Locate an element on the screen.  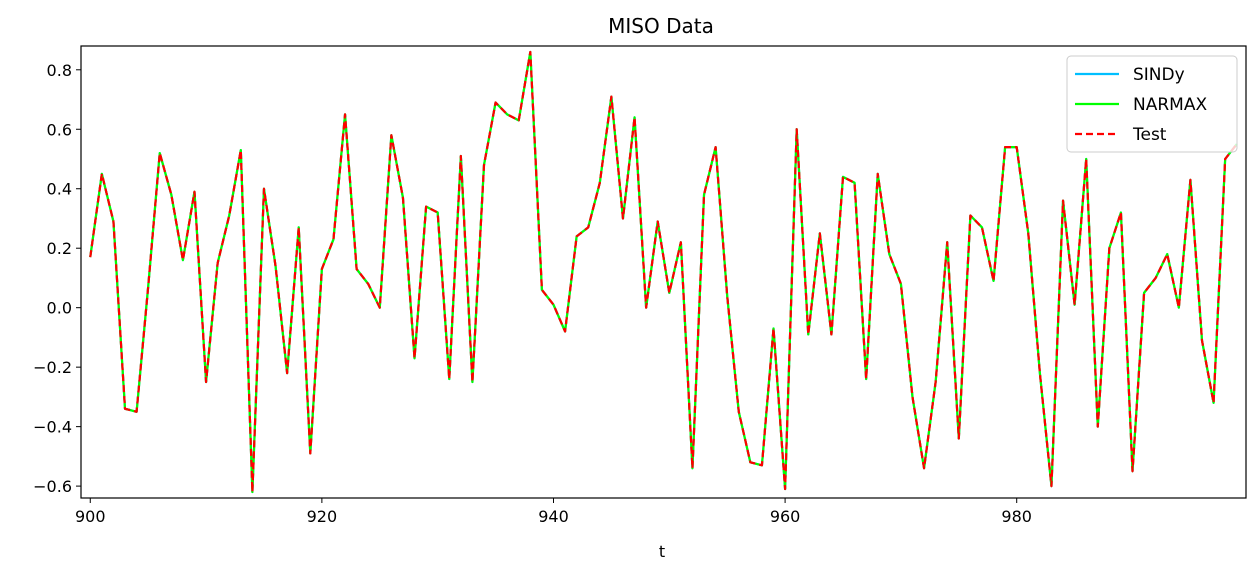
x-tick-label: 920 is located at coordinates (322, 516).